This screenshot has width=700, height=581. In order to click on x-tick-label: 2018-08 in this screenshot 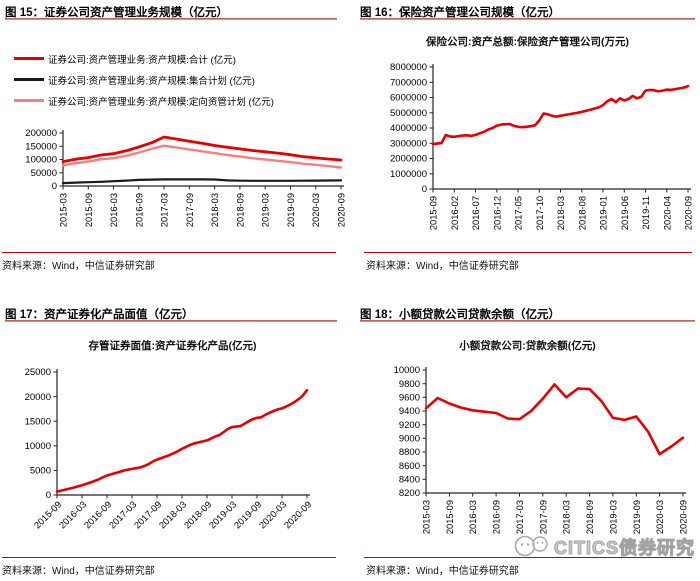, I will do `click(582, 213)`.